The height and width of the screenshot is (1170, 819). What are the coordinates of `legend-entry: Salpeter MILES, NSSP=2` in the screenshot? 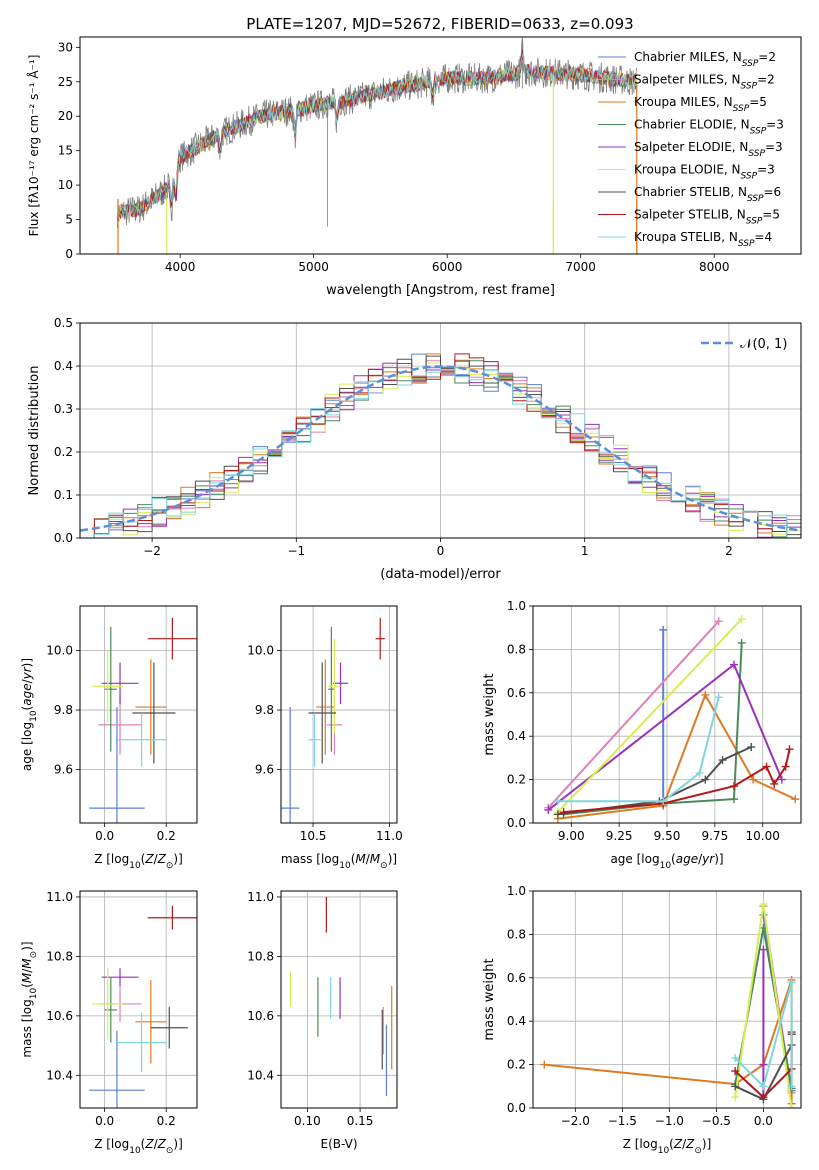 It's located at (704, 82).